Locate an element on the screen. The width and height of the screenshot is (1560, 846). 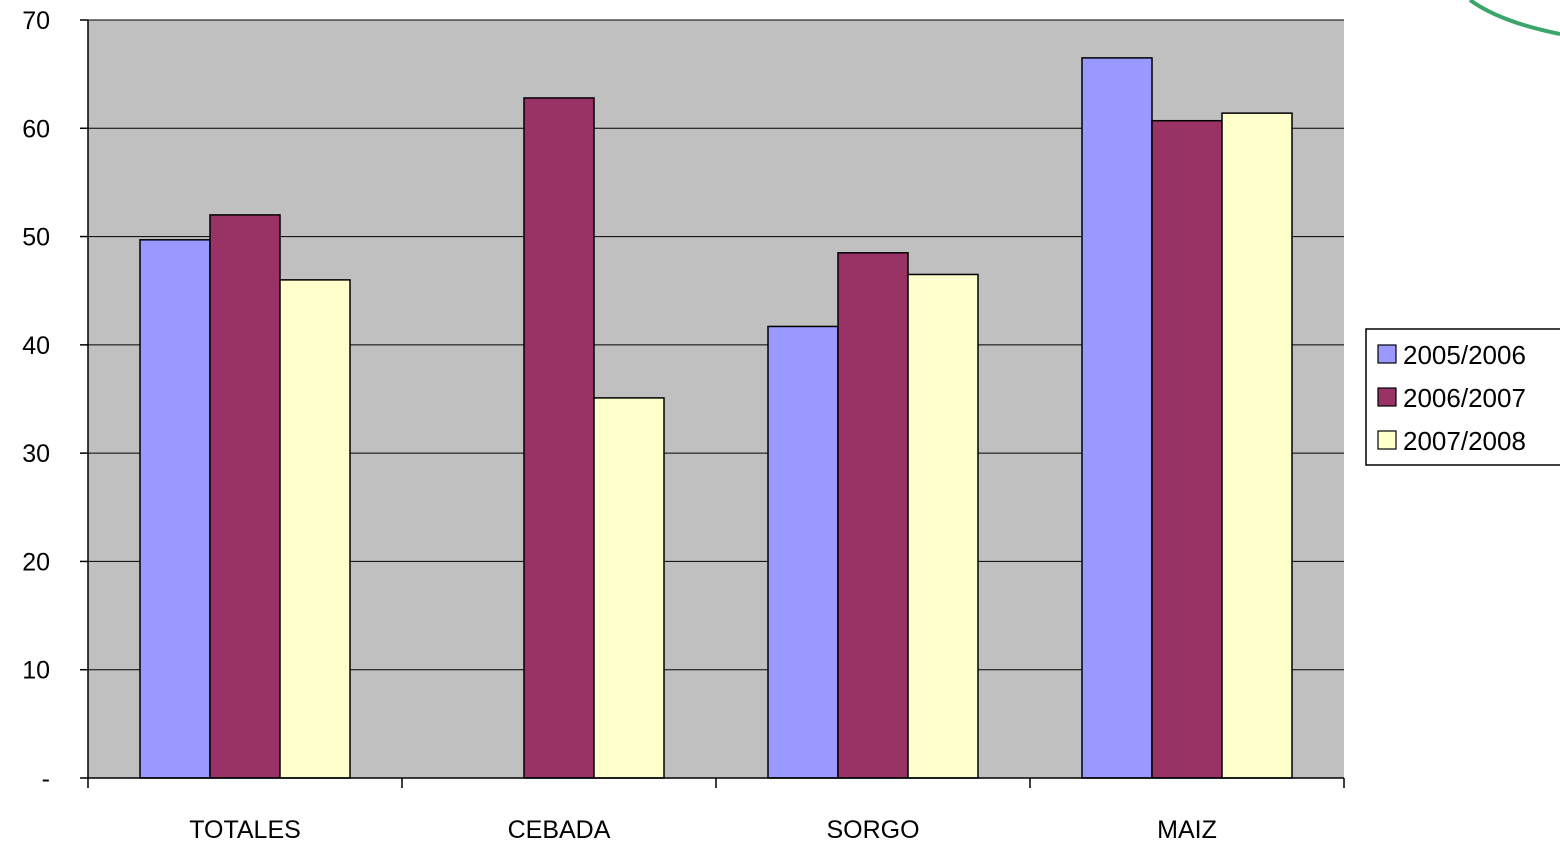
legend-box is located at coordinates (1462, 397).